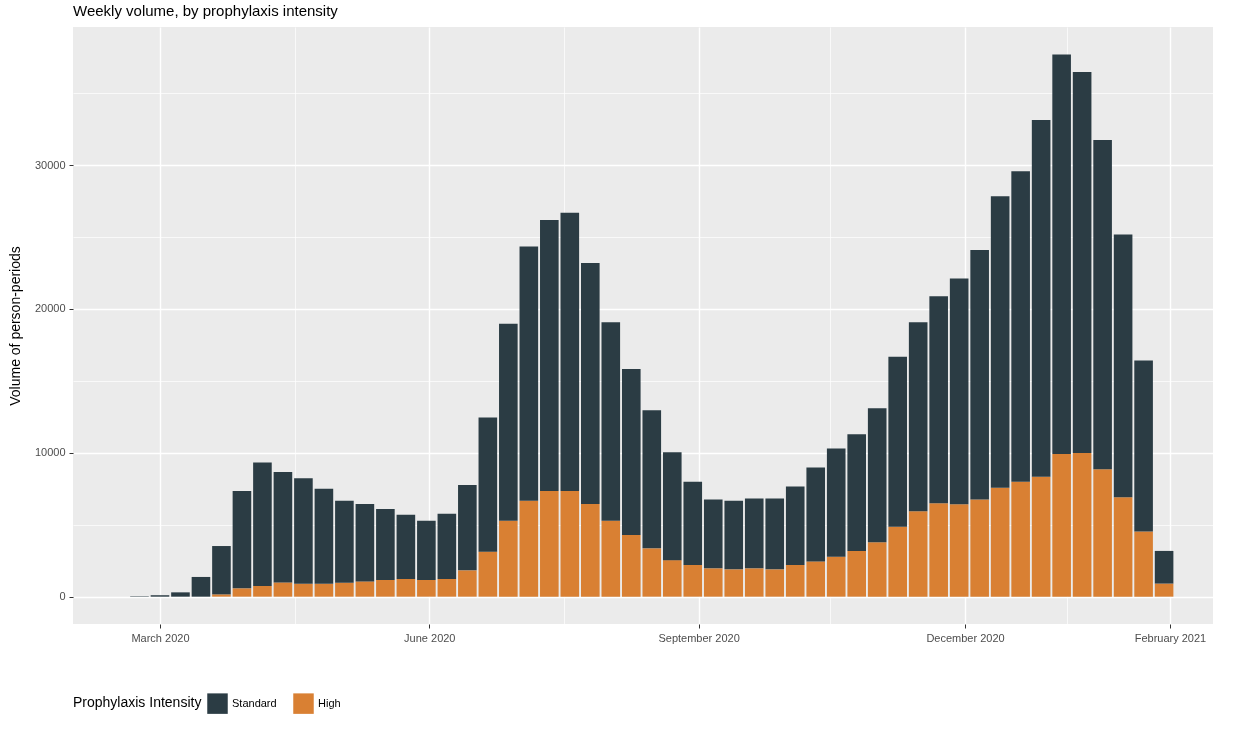  I want to click on x-tick-label: June 2020, so click(430, 637).